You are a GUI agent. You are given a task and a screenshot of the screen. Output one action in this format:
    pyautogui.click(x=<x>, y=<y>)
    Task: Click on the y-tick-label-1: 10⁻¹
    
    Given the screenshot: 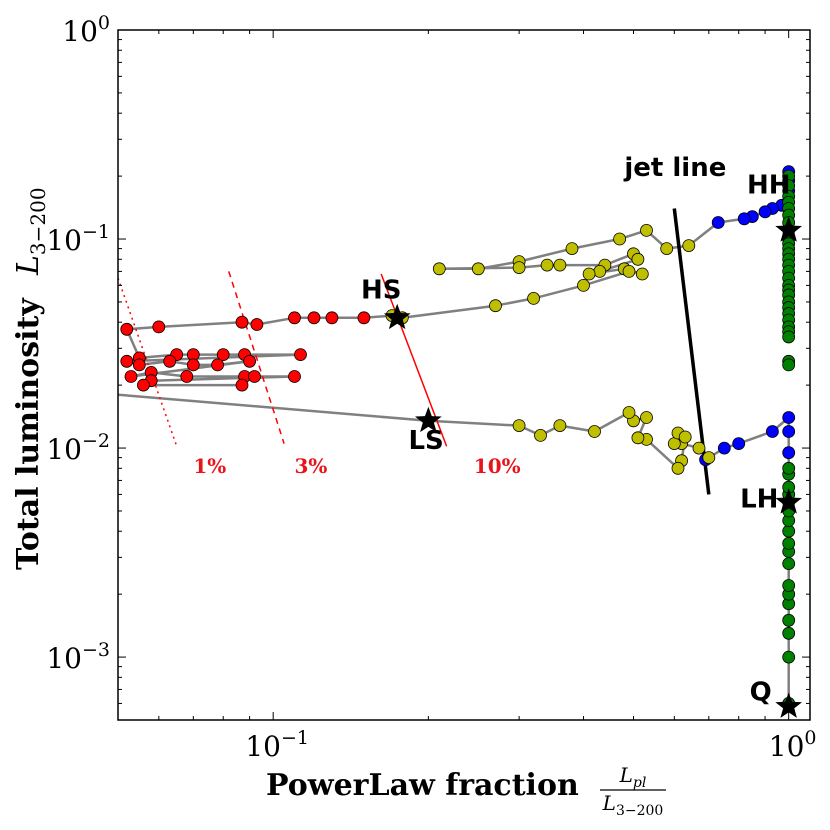 What is the action you would take?
    pyautogui.click(x=78, y=239)
    